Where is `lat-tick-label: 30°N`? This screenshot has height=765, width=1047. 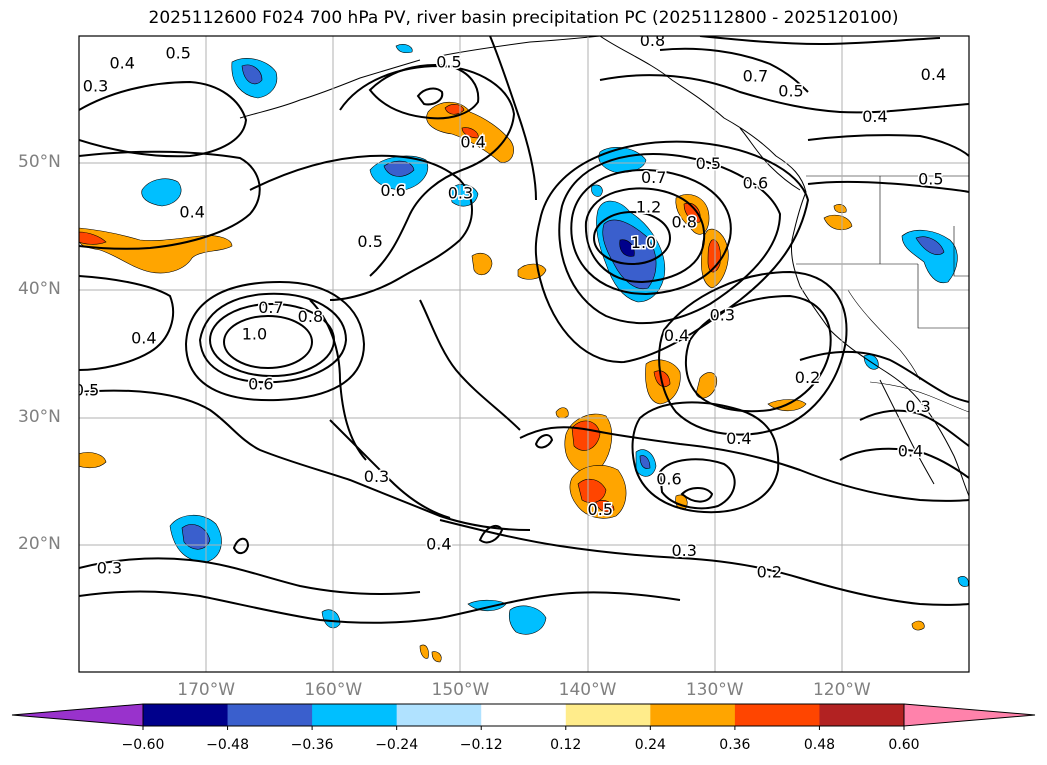 lat-tick-label: 30°N is located at coordinates (39, 416).